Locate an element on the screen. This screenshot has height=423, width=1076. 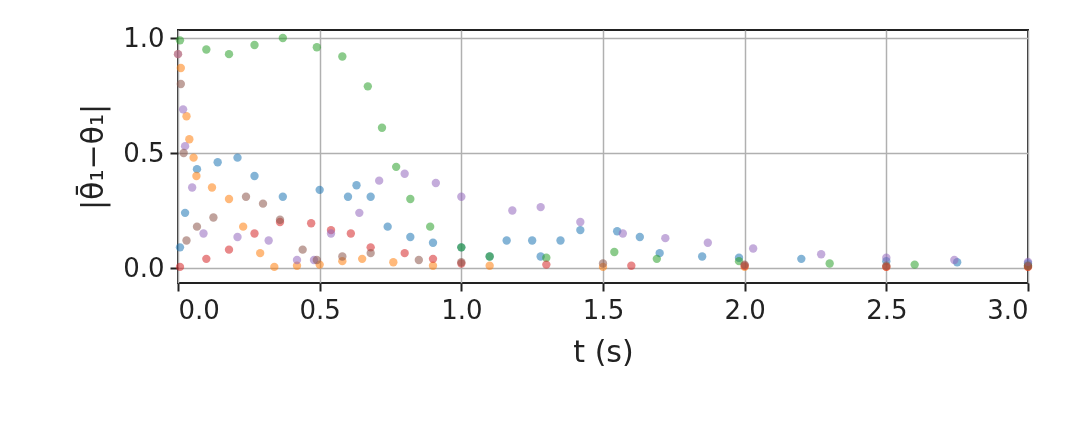
x-tick-label: 1.5 is located at coordinates (603, 309).